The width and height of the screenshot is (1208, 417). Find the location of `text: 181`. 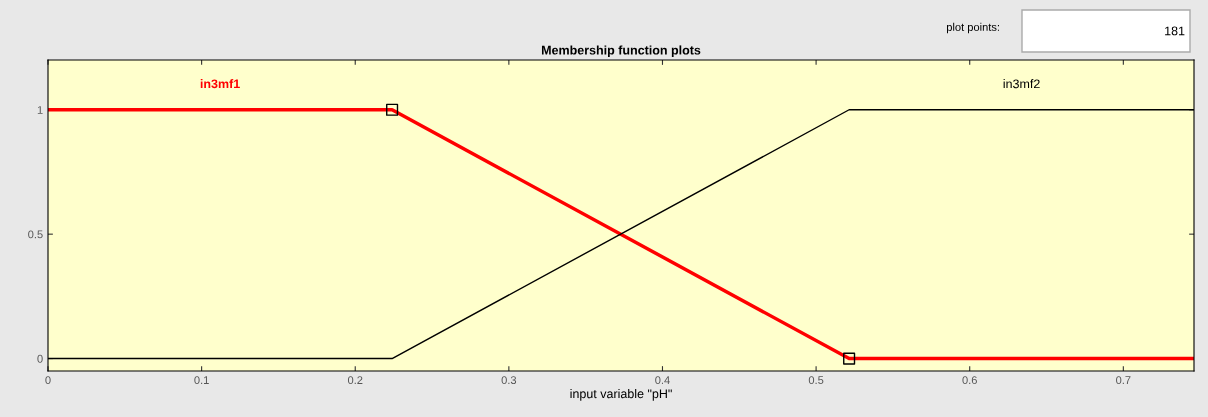

text: 181 is located at coordinates (1175, 31).